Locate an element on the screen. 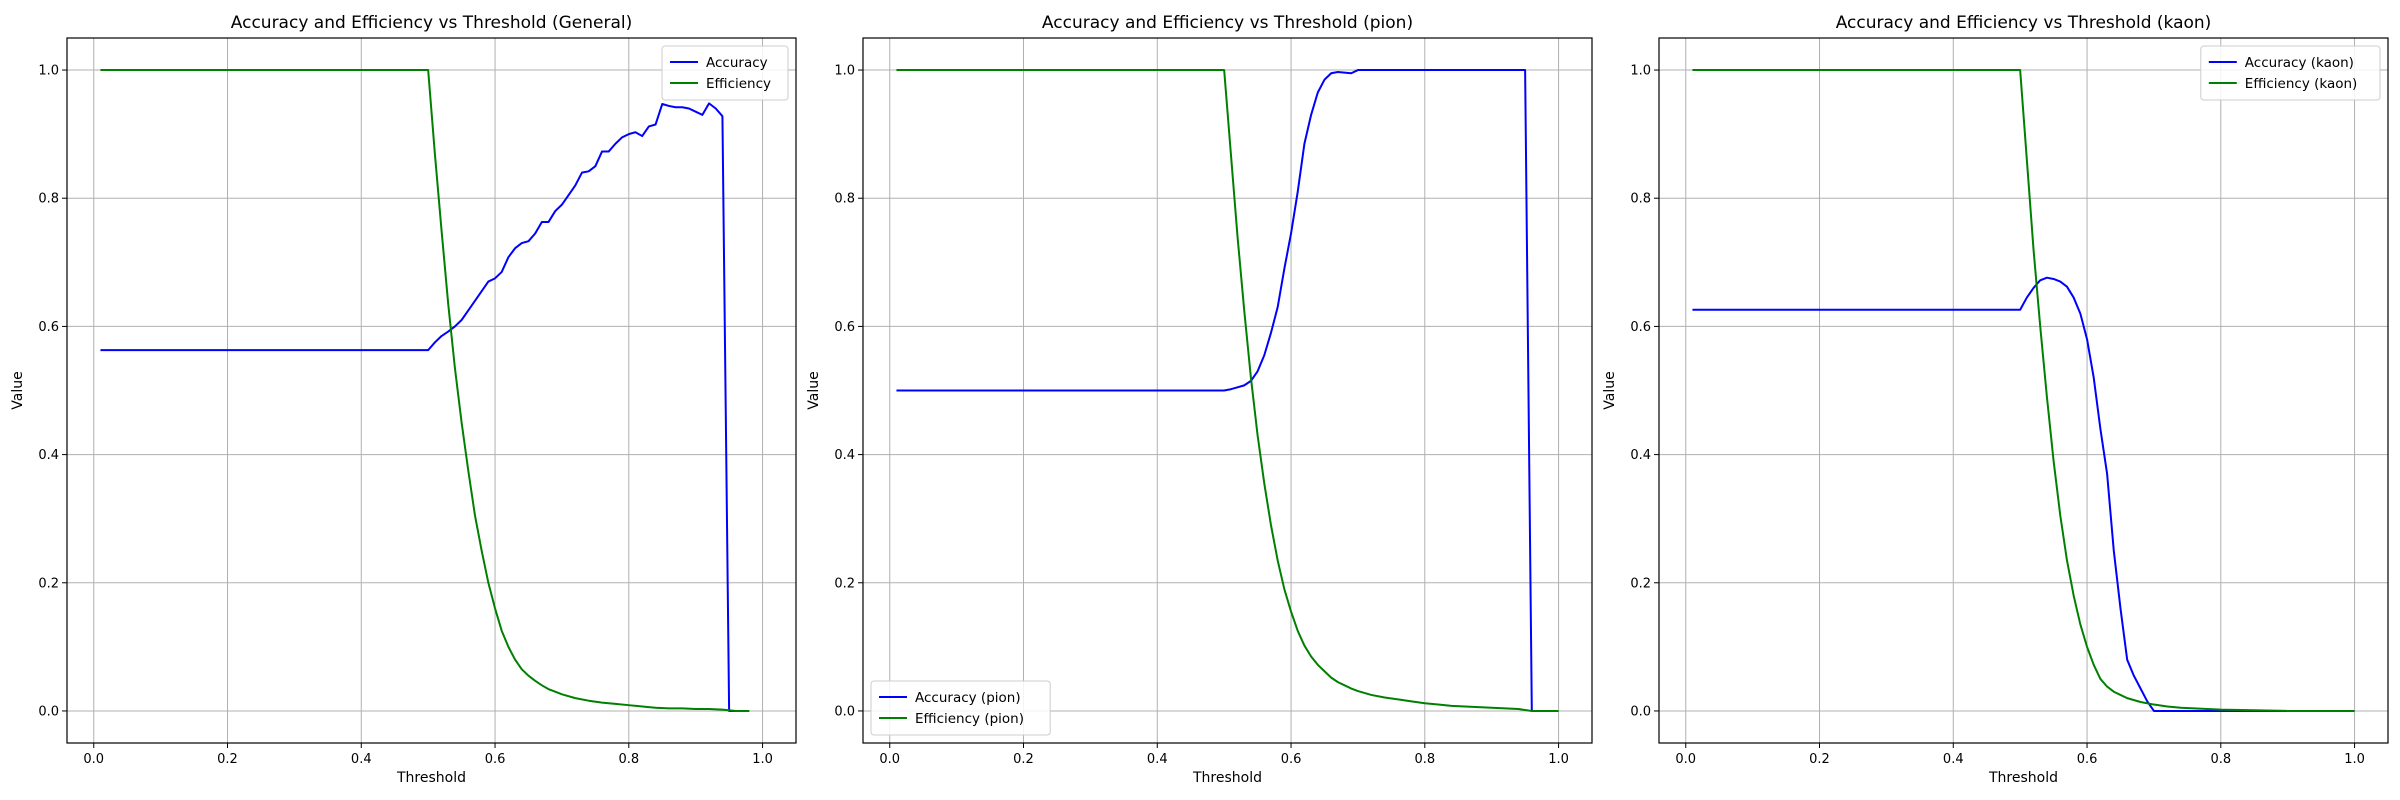 This screenshot has width=2400, height=800. legend-label: Accuracy (kaon) is located at coordinates (2299, 63).